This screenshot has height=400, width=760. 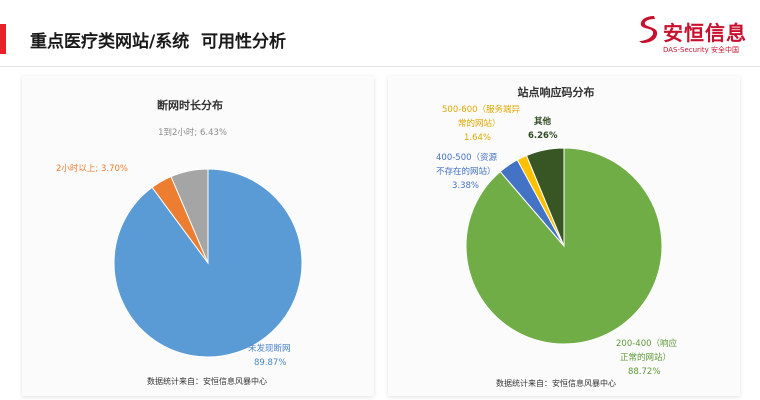 What do you see at coordinates (543, 136) in the screenshot?
I see `slice-value-other: 6.26%` at bounding box center [543, 136].